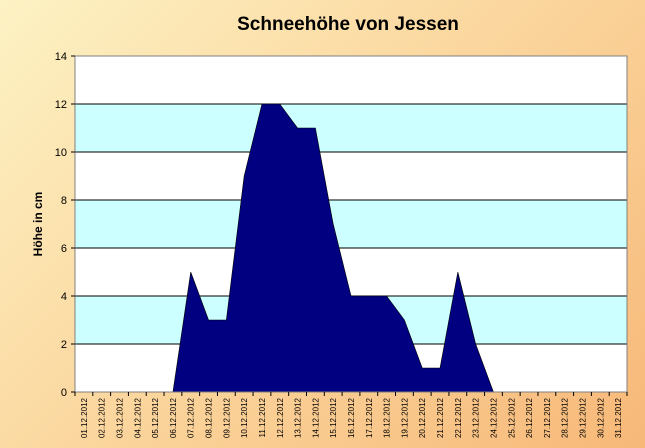 The width and height of the screenshot is (645, 448). What do you see at coordinates (618, 417) in the screenshot?
I see `x-tick-label: 31.12.2012` at bounding box center [618, 417].